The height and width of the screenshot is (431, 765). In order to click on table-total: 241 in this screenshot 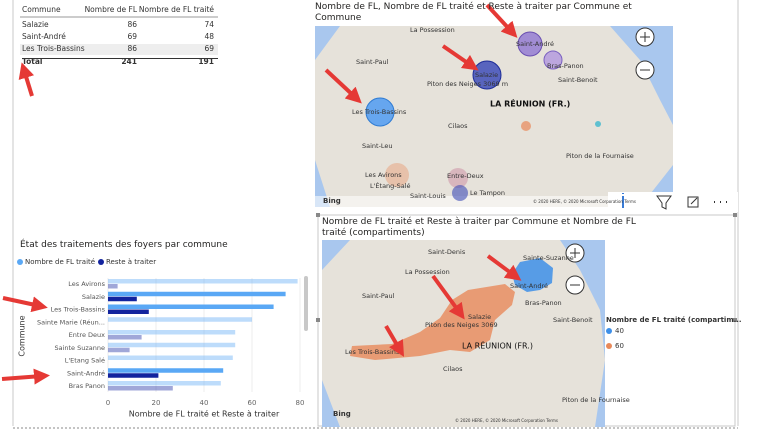, I will do `click(129, 61)`.